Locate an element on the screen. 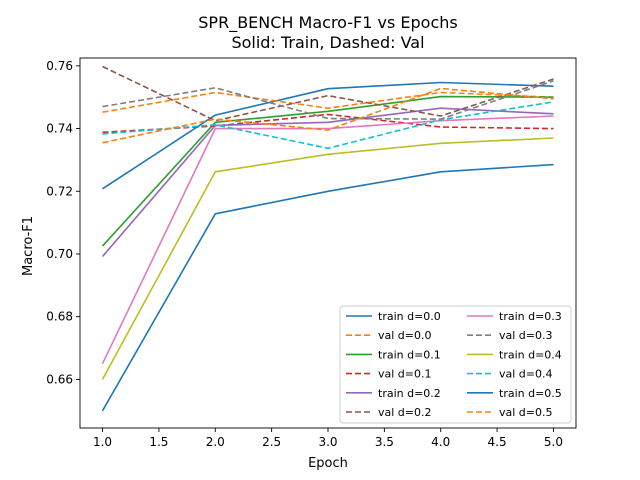 The height and width of the screenshot is (480, 640). legend-label: val d=0.5 is located at coordinates (526, 412).